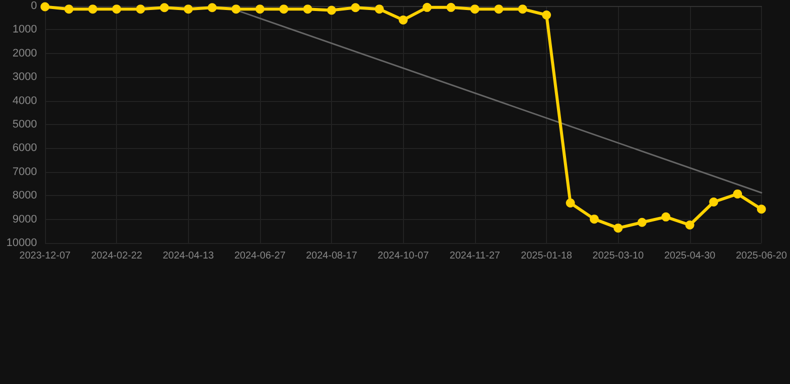 The height and width of the screenshot is (384, 790). Describe the element at coordinates (260, 256) in the screenshot. I see `x-tick-label: 2024-06-27` at that location.